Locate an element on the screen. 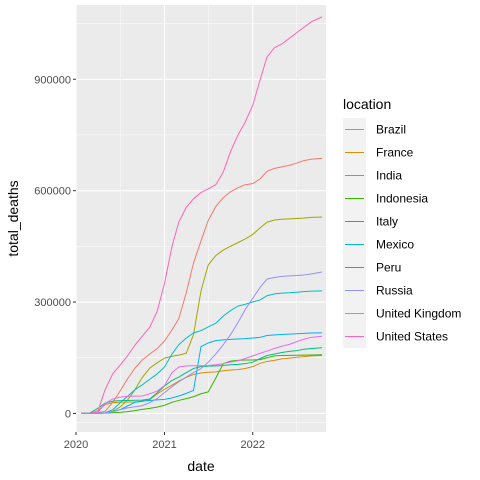  legend-label-italy: Italy is located at coordinates (387, 222).